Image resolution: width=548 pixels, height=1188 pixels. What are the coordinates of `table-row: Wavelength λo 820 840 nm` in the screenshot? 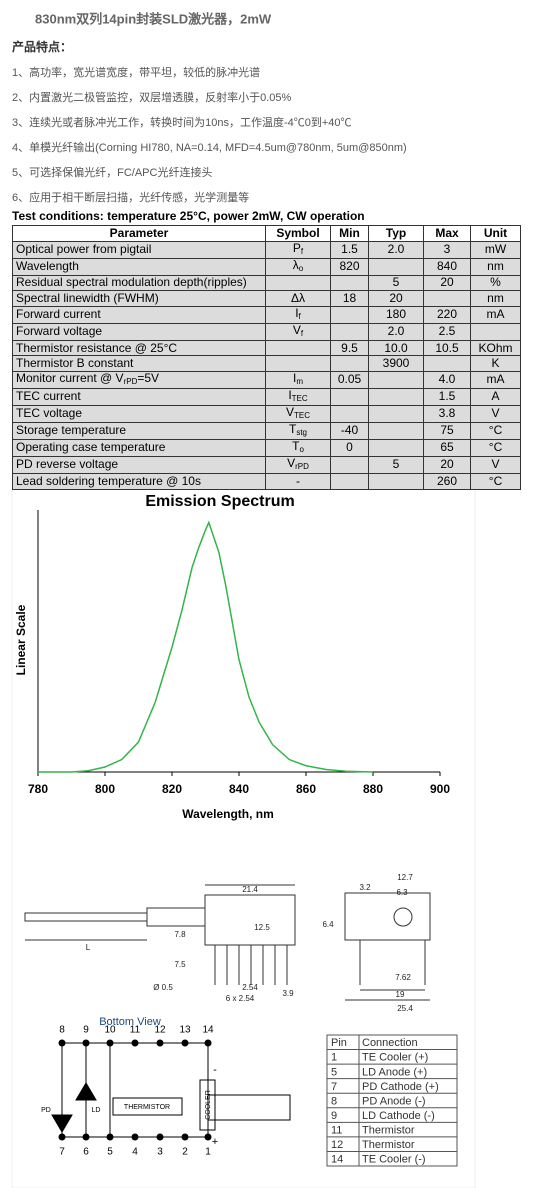 It's located at (266, 266).